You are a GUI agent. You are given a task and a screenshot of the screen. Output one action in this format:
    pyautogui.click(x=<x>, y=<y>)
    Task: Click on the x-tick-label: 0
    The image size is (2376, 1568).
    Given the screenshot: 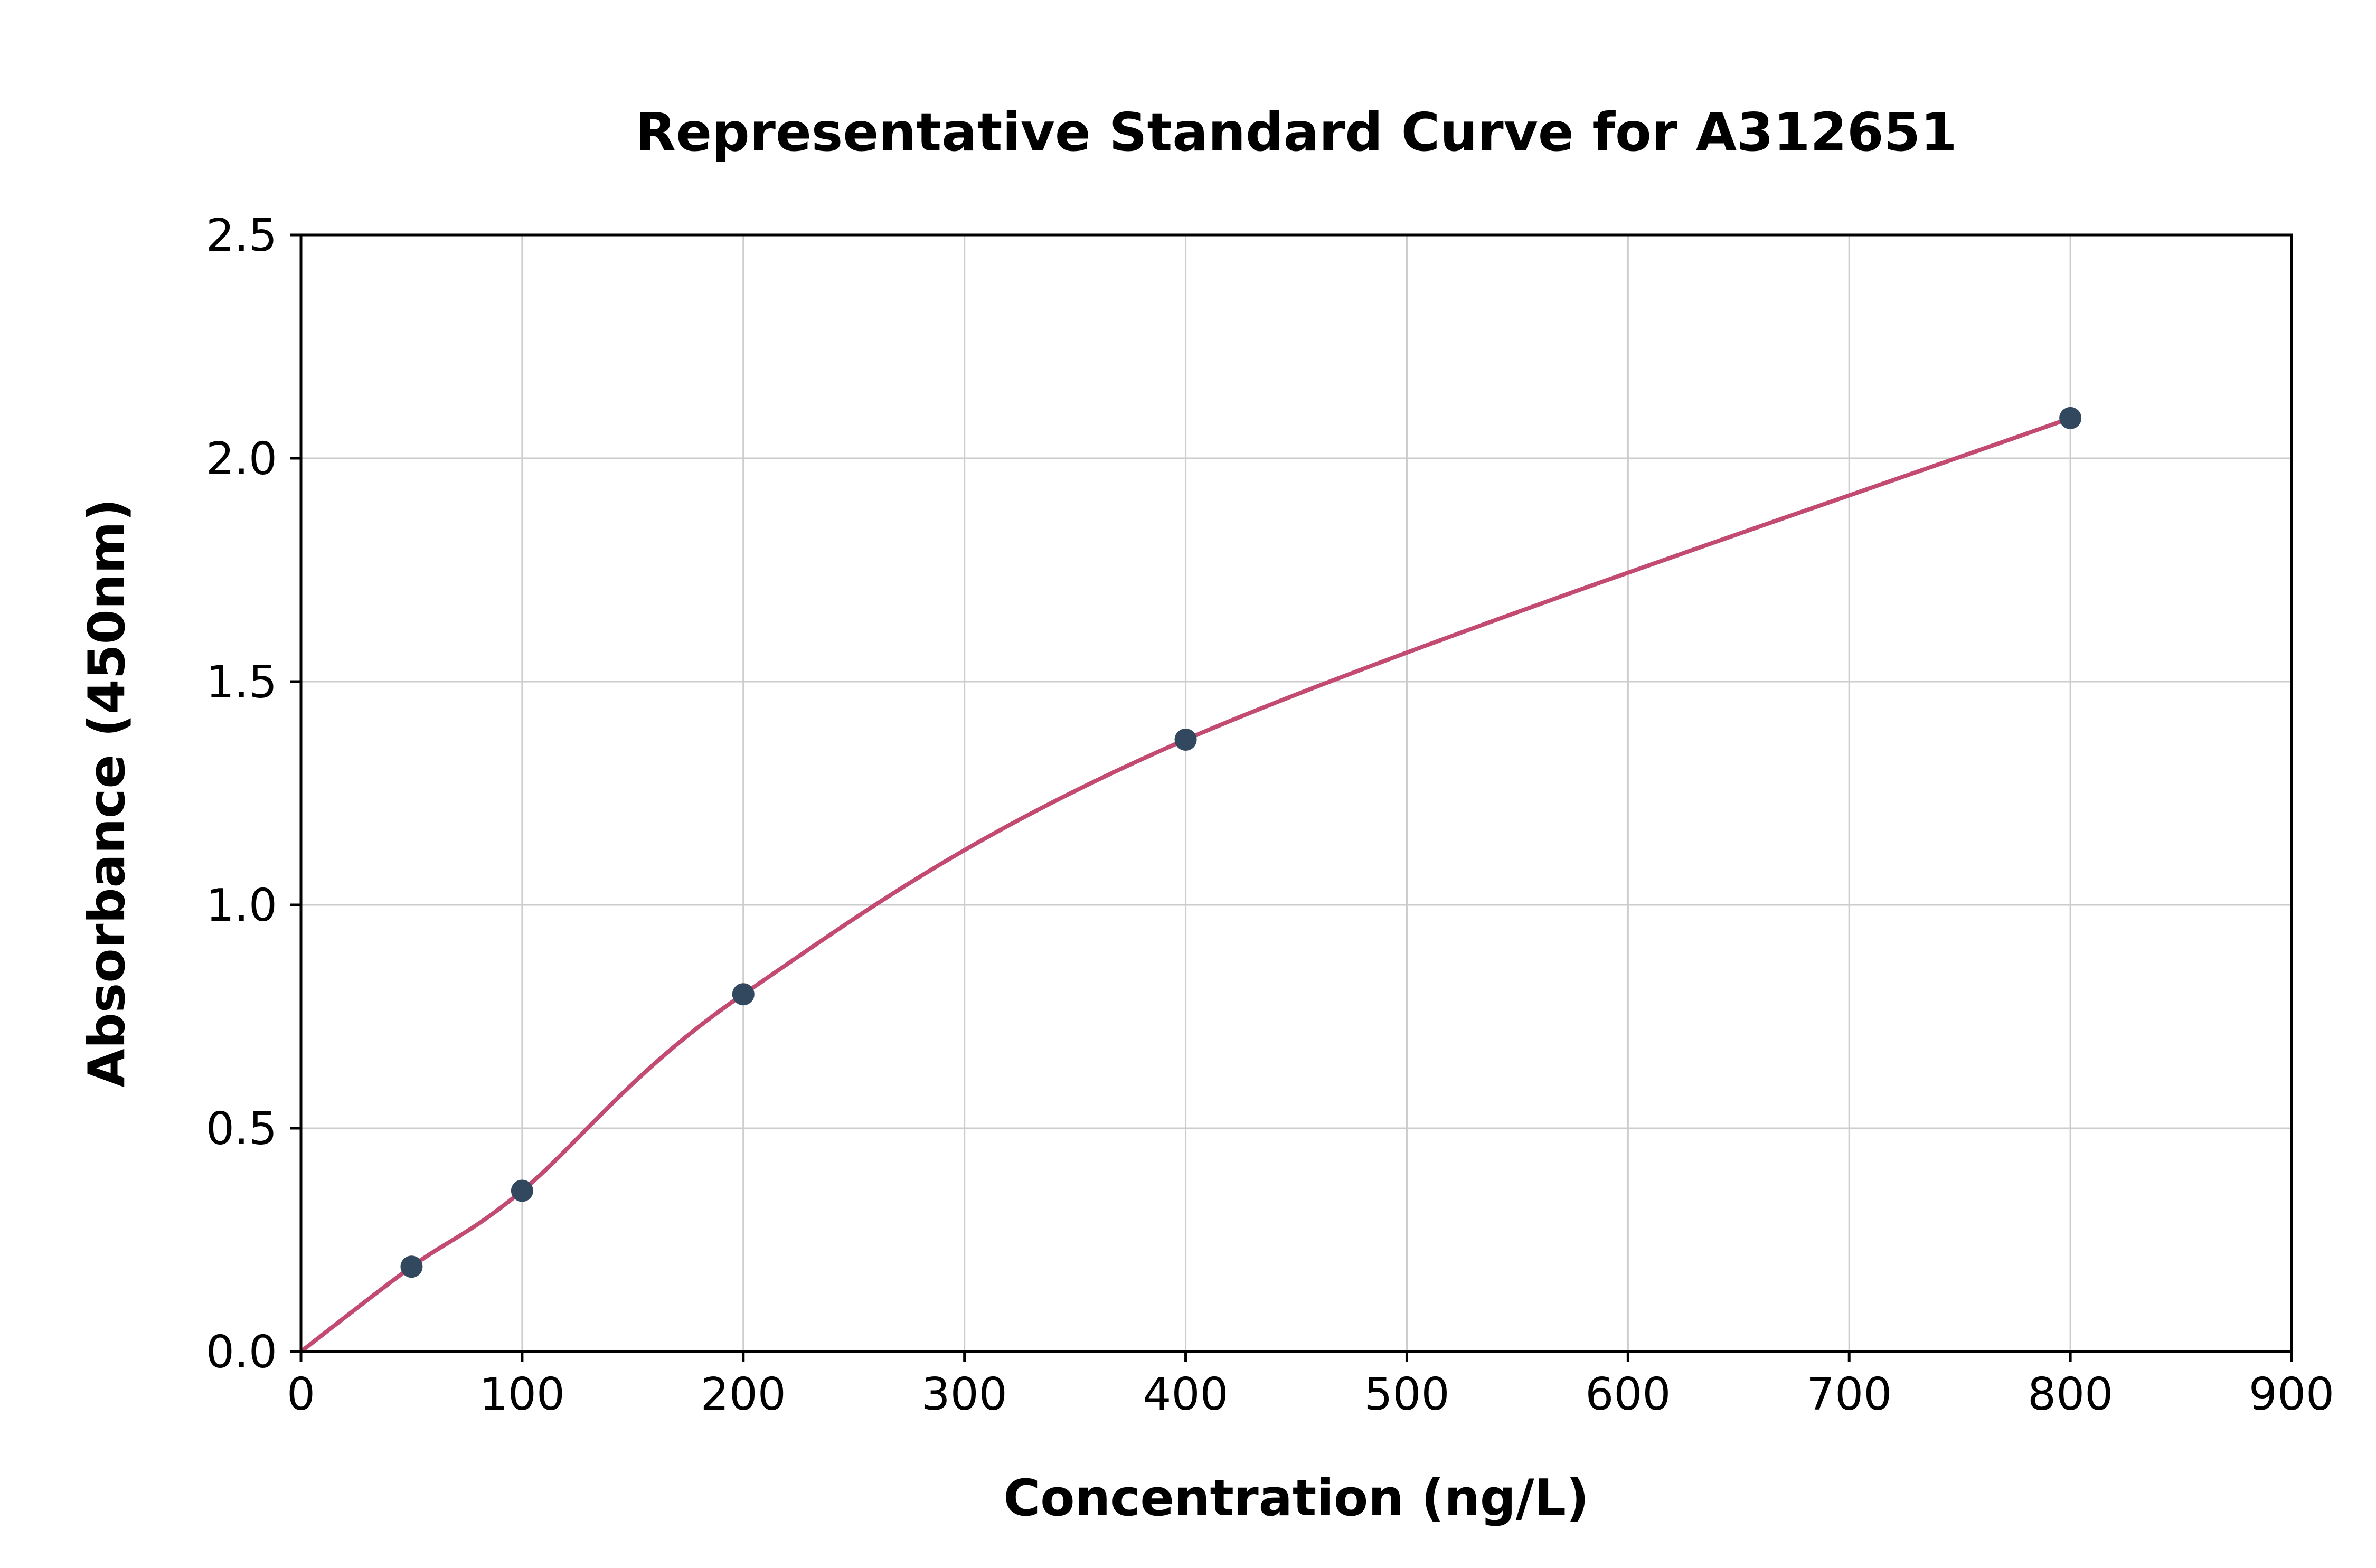 What is the action you would take?
    pyautogui.click(x=301, y=1394)
    